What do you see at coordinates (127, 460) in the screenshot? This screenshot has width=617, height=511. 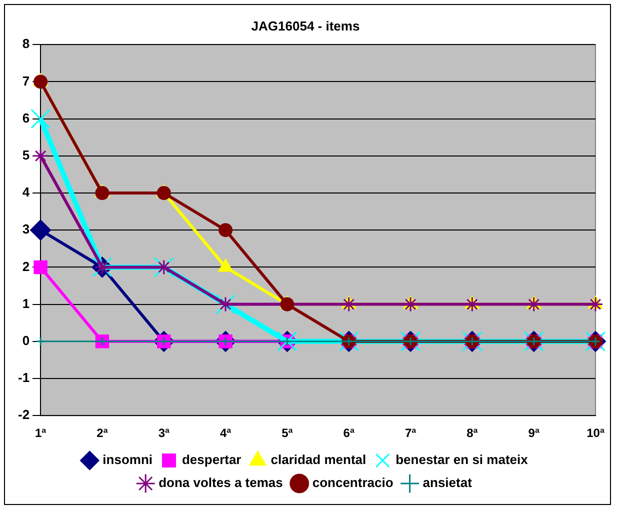 I see `legend-label: insomni` at bounding box center [127, 460].